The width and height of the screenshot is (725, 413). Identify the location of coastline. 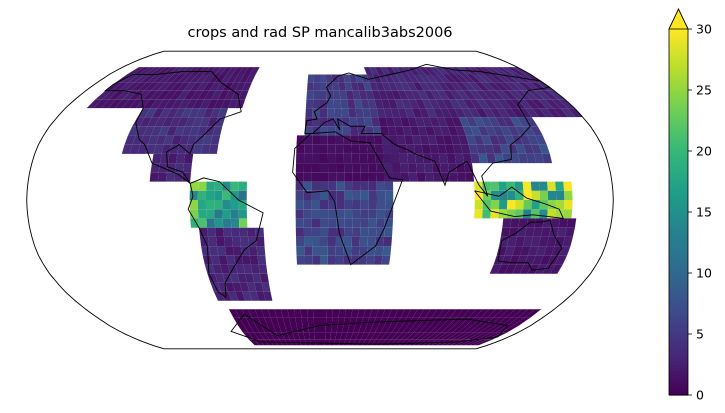
(172, 127).